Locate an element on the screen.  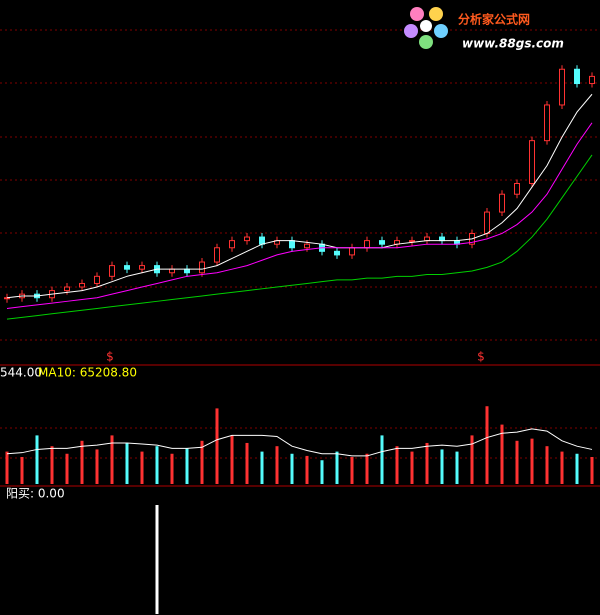
petal-center is located at coordinates (426, 26).